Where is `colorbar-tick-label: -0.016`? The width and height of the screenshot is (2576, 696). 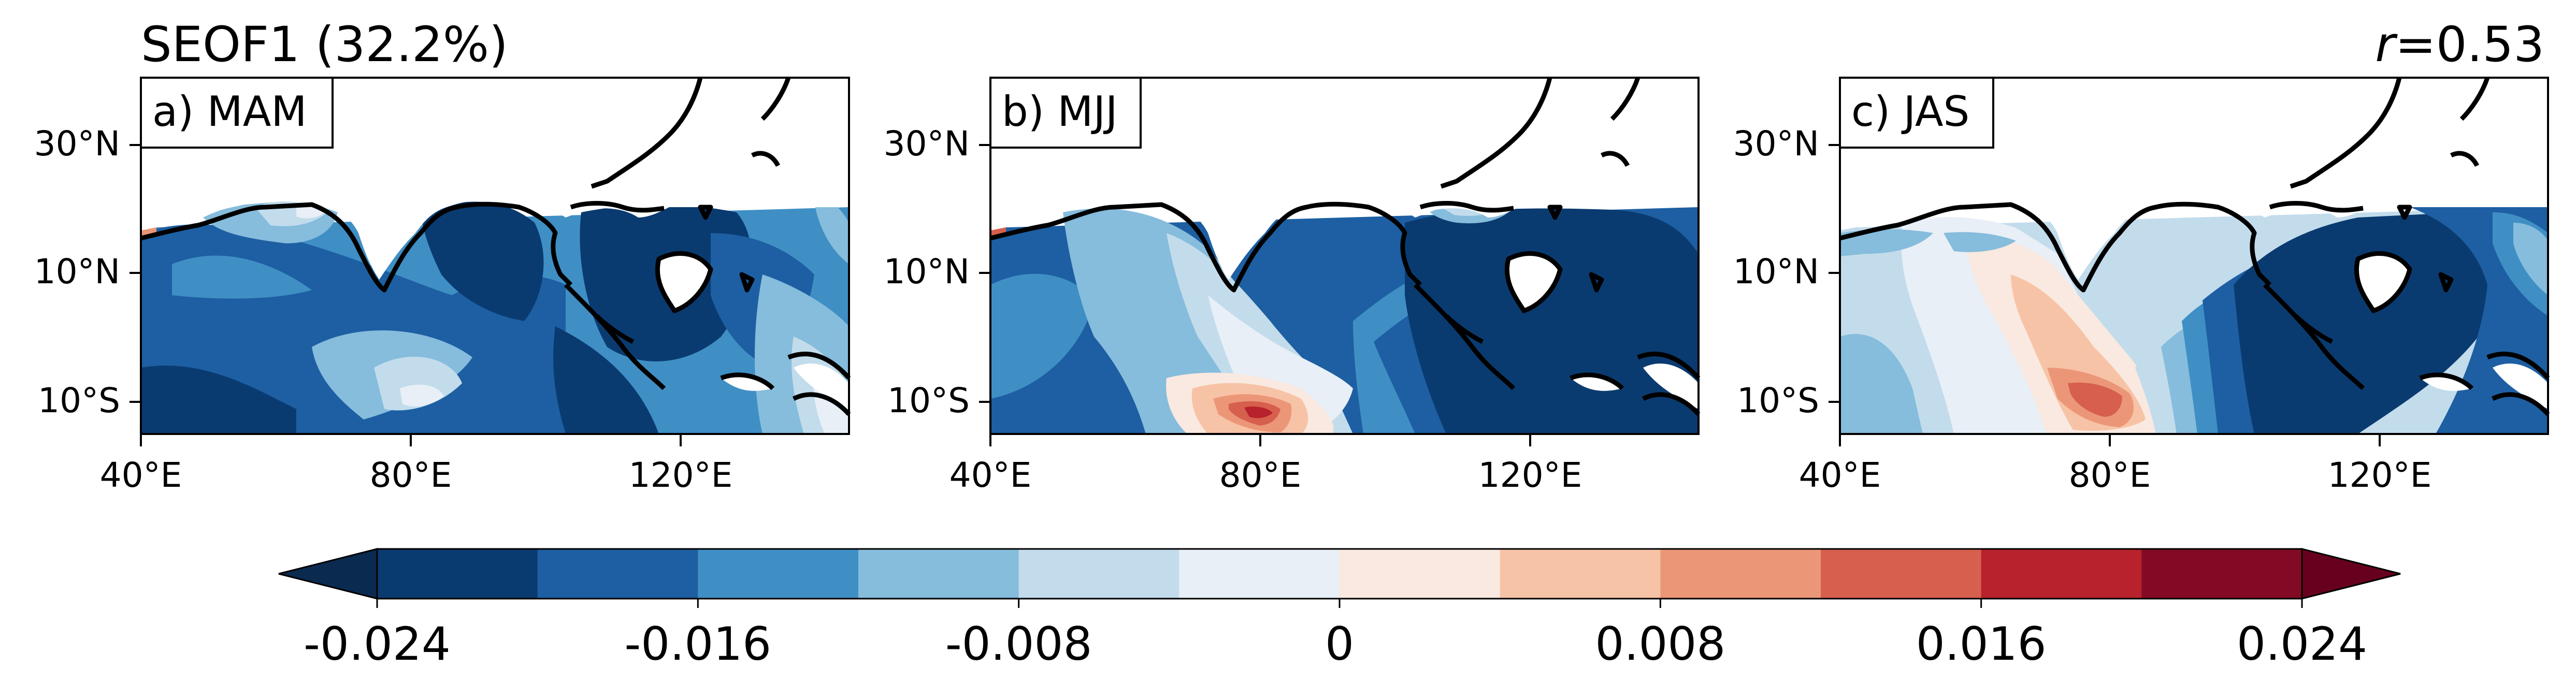 colorbar-tick-label: -0.016 is located at coordinates (697, 644).